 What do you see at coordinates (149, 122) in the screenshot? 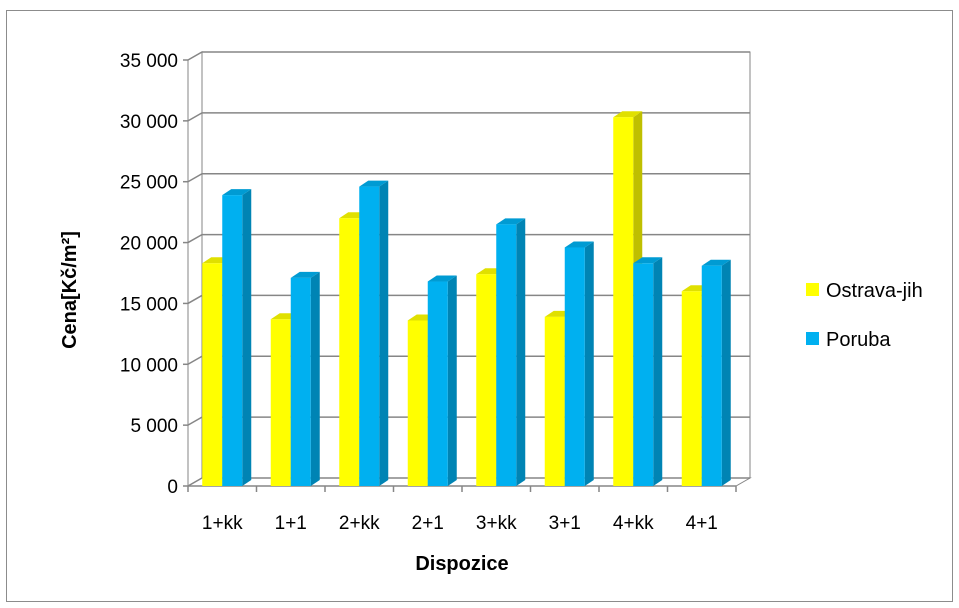
I see `y-tick-label: 30 000` at bounding box center [149, 122].